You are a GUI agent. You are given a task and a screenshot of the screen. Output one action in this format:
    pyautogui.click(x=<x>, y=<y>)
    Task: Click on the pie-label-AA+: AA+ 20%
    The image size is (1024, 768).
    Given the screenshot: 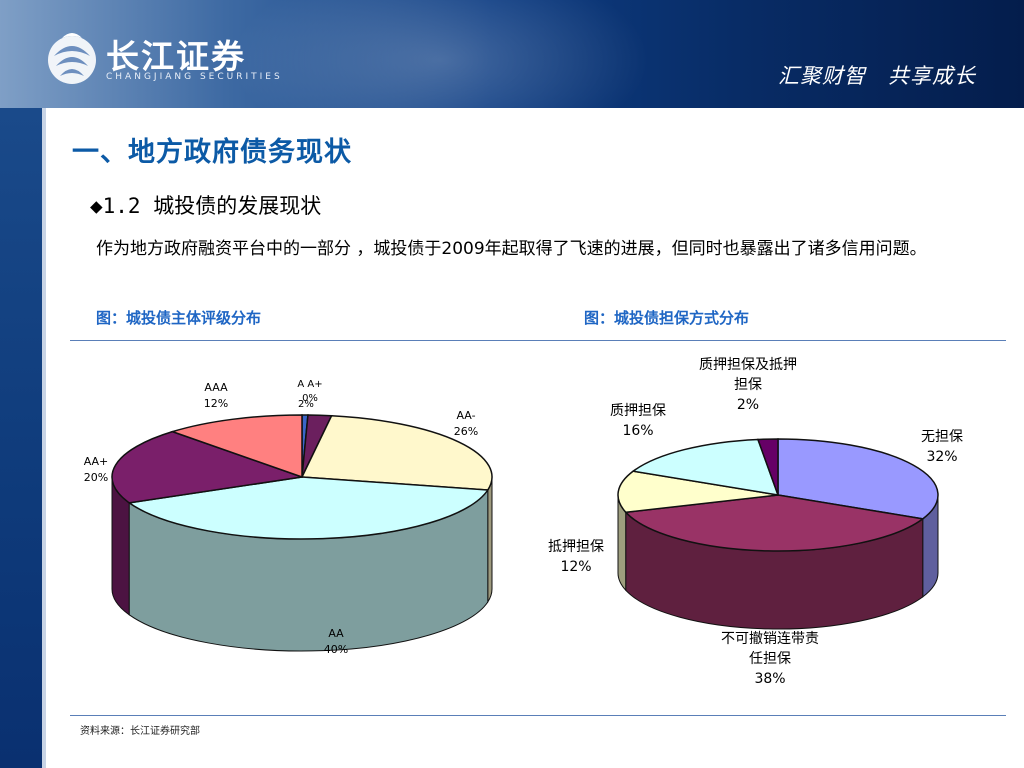 What is the action you would take?
    pyautogui.click(x=96, y=469)
    